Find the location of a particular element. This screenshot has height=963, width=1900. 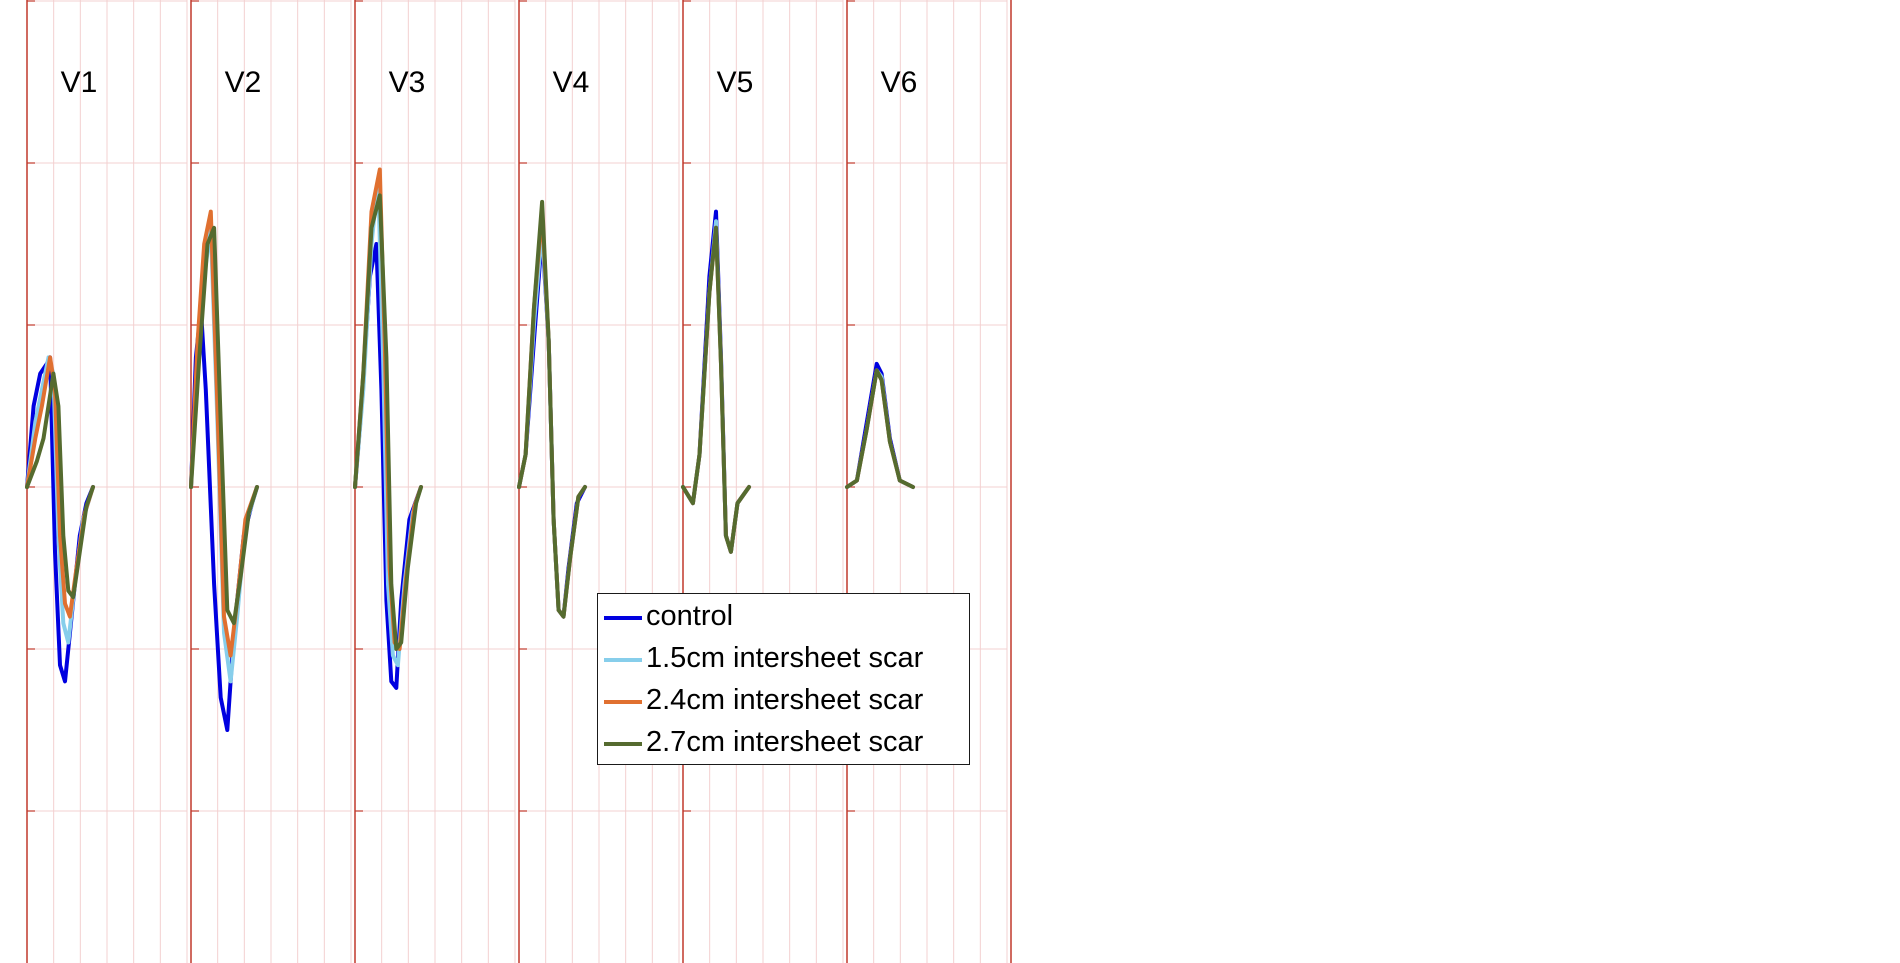

legend-entry: 2.7cm intersheet scar is located at coordinates (783, 744).